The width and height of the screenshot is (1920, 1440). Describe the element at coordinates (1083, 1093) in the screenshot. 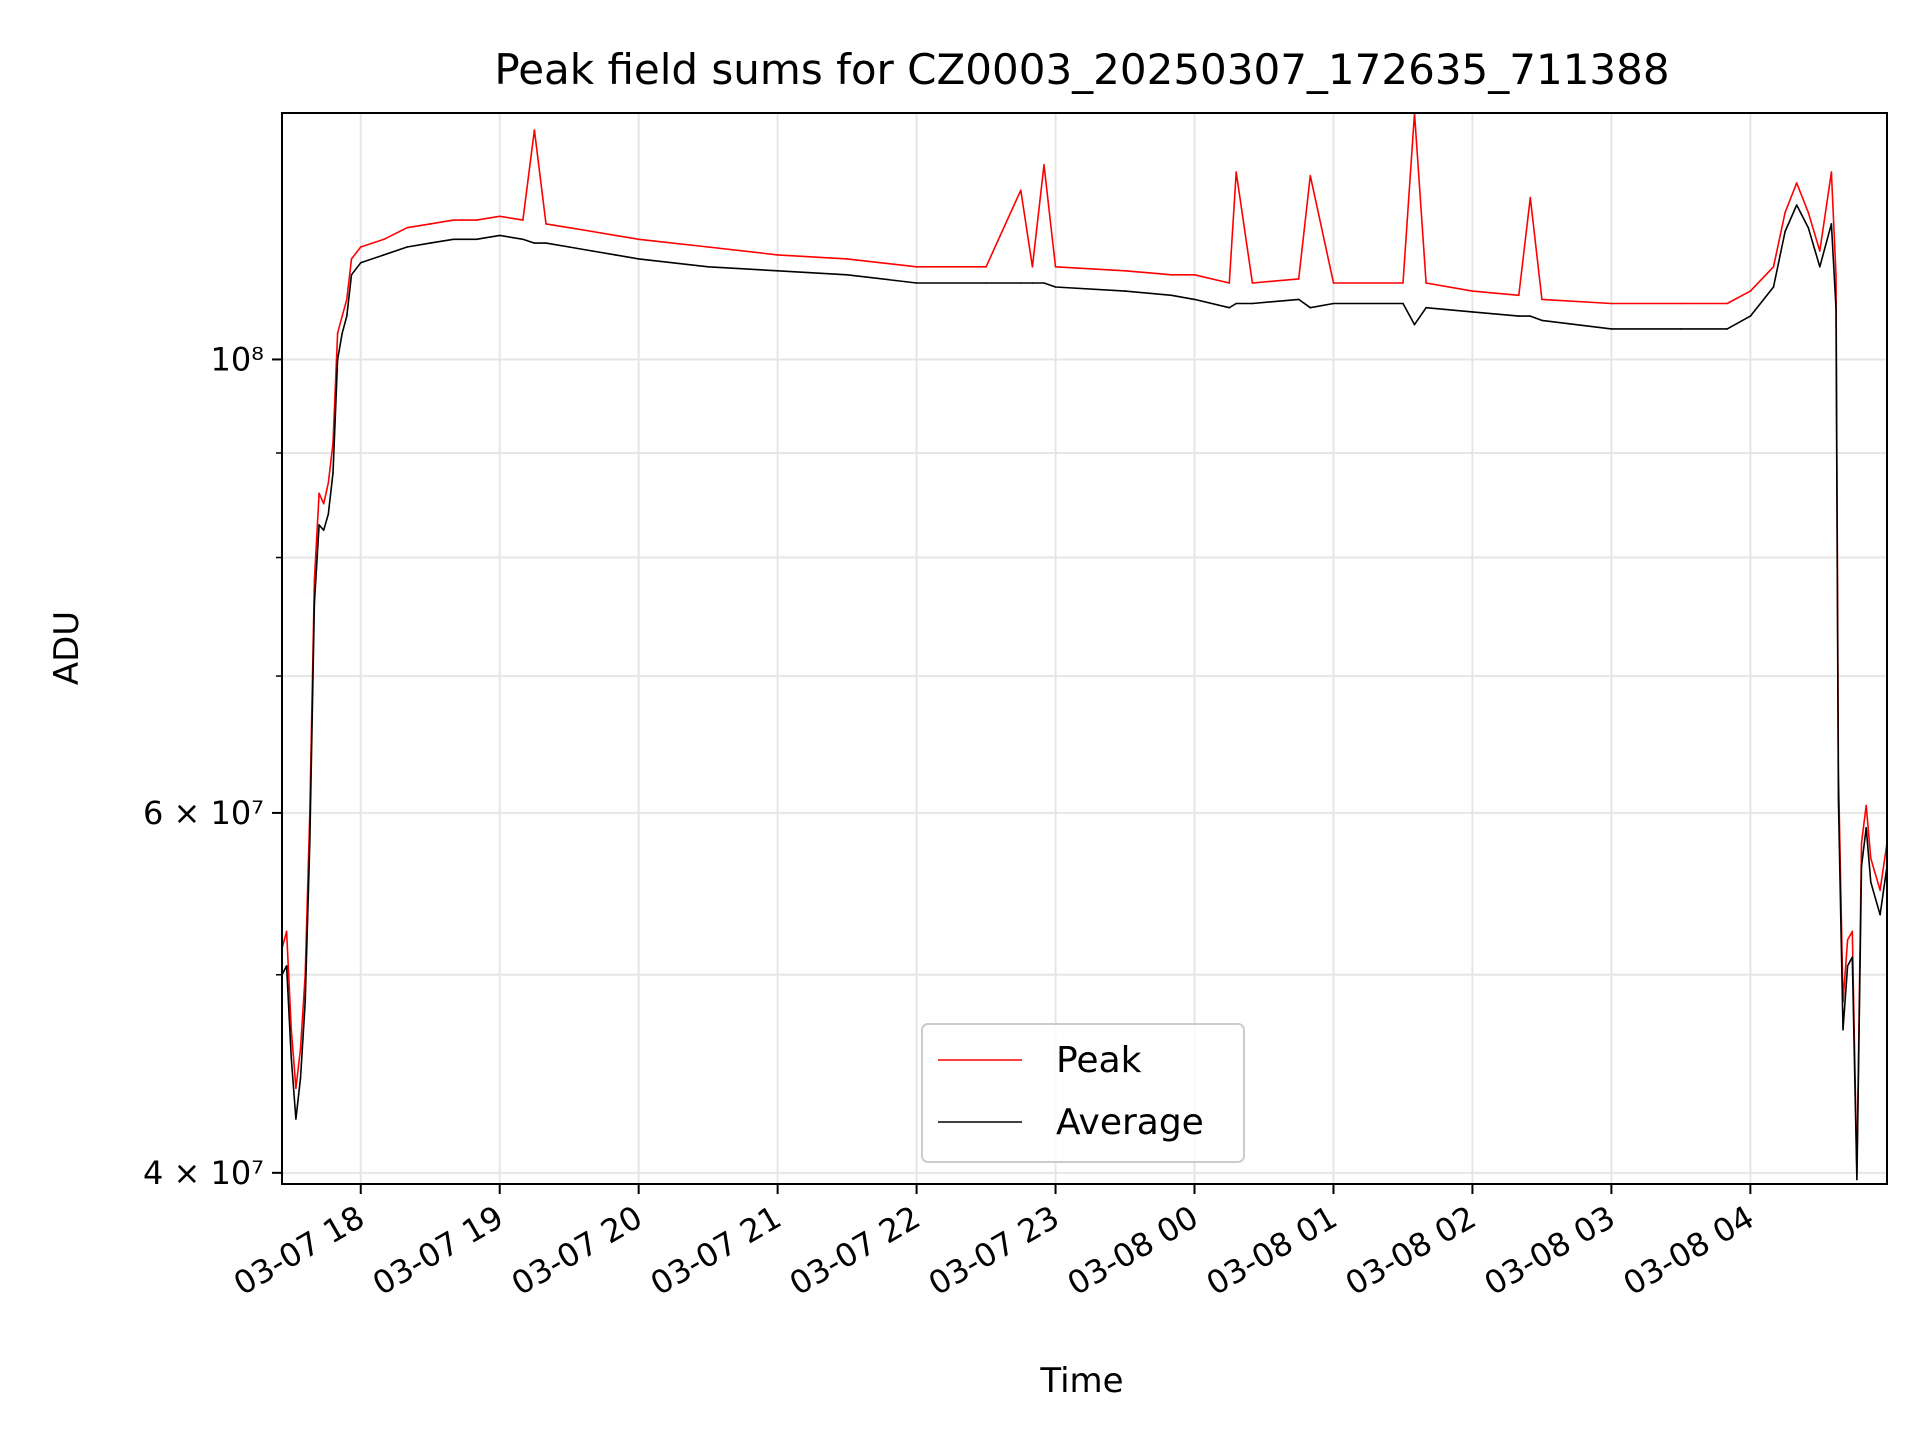

I see `legend: Peak Average` at that location.